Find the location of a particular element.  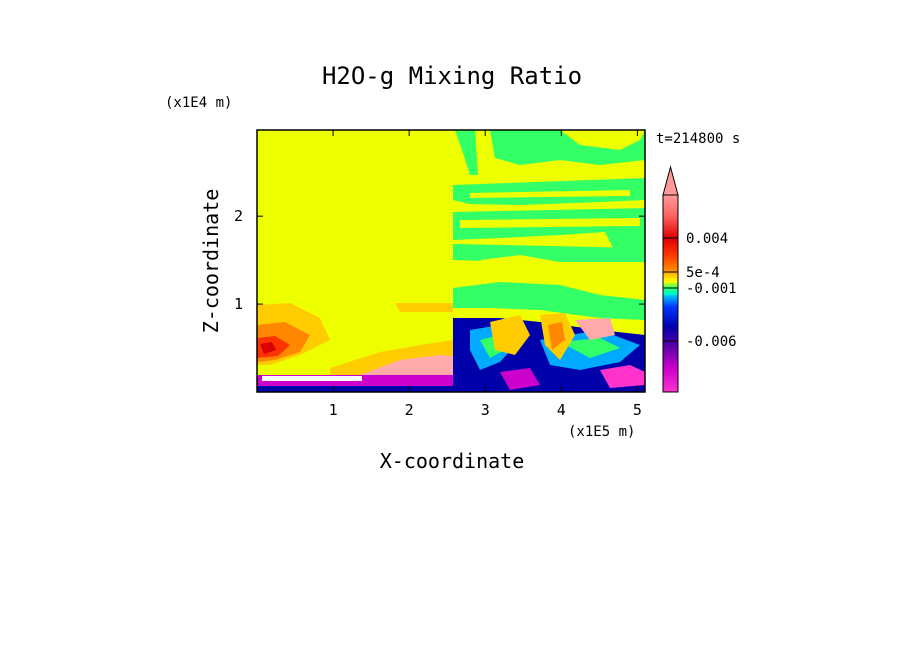

x-tick-label: 3 is located at coordinates (485, 410).